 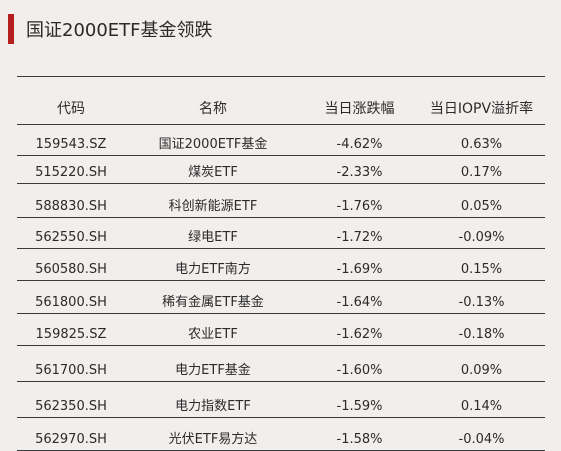 What do you see at coordinates (213, 206) in the screenshot?
I see `cell-name: 科创新能源ETF` at bounding box center [213, 206].